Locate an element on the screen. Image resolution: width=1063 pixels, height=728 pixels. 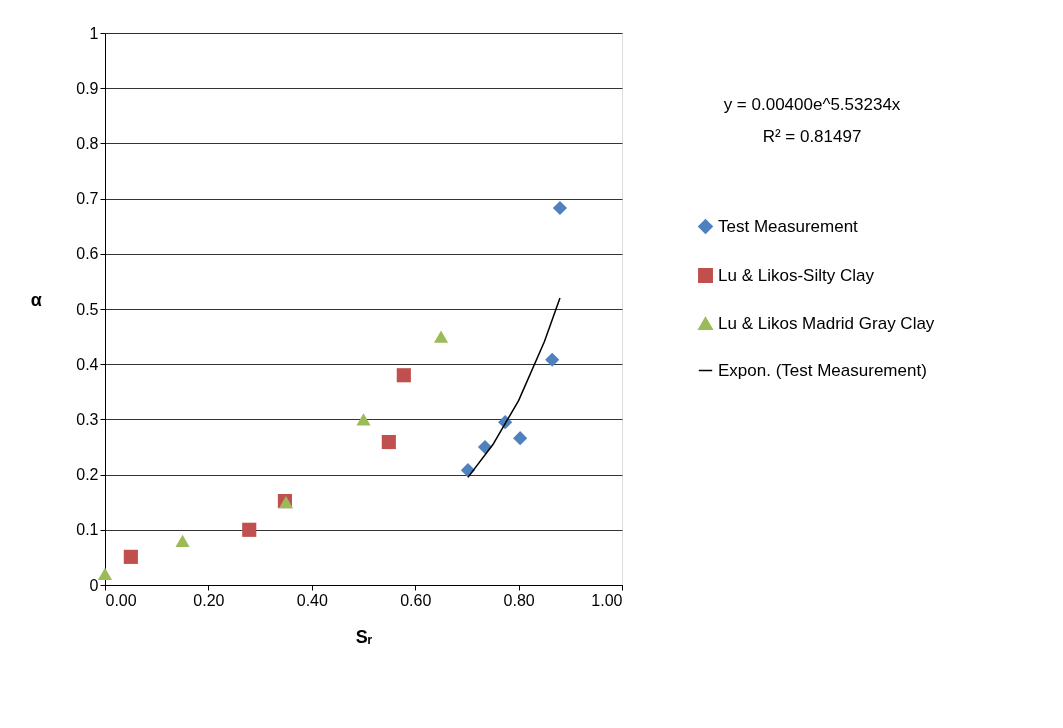
text: R² = 0.81497 is located at coordinates (812, 136).